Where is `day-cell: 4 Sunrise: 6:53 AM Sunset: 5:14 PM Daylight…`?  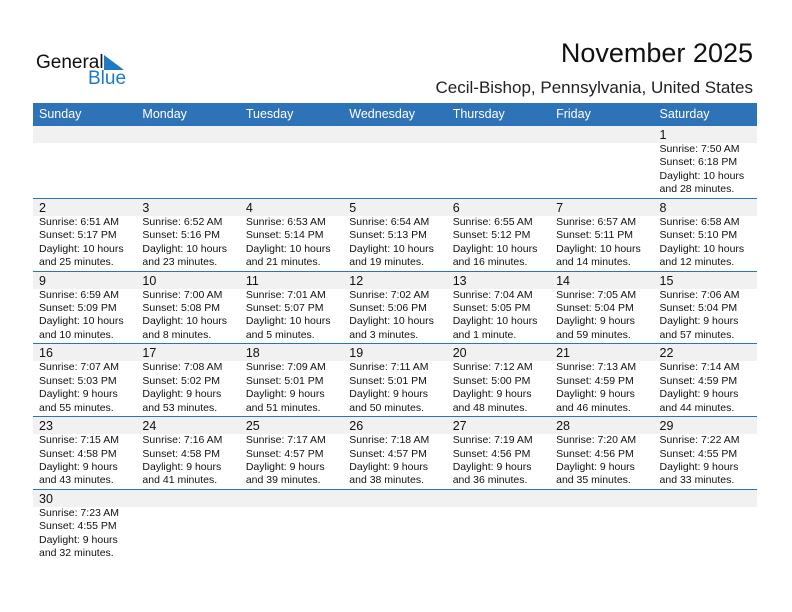
day-cell: 4 Sunrise: 6:53 AM Sunset: 5:14 PM Daylight… is located at coordinates (291, 234).